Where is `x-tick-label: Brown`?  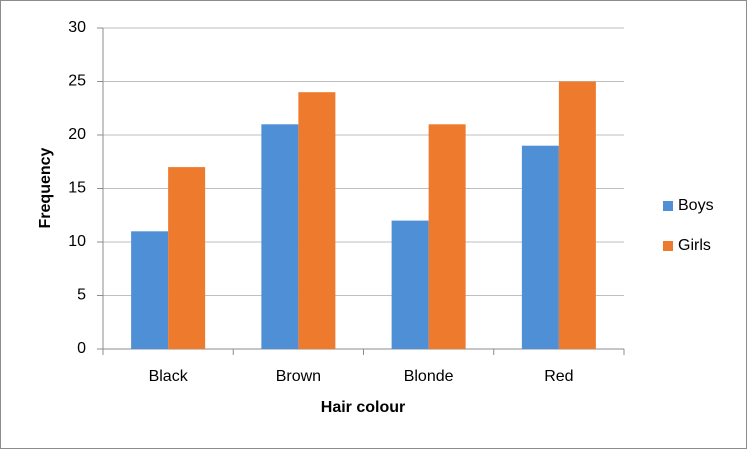
x-tick-label: Brown is located at coordinates (298, 376).